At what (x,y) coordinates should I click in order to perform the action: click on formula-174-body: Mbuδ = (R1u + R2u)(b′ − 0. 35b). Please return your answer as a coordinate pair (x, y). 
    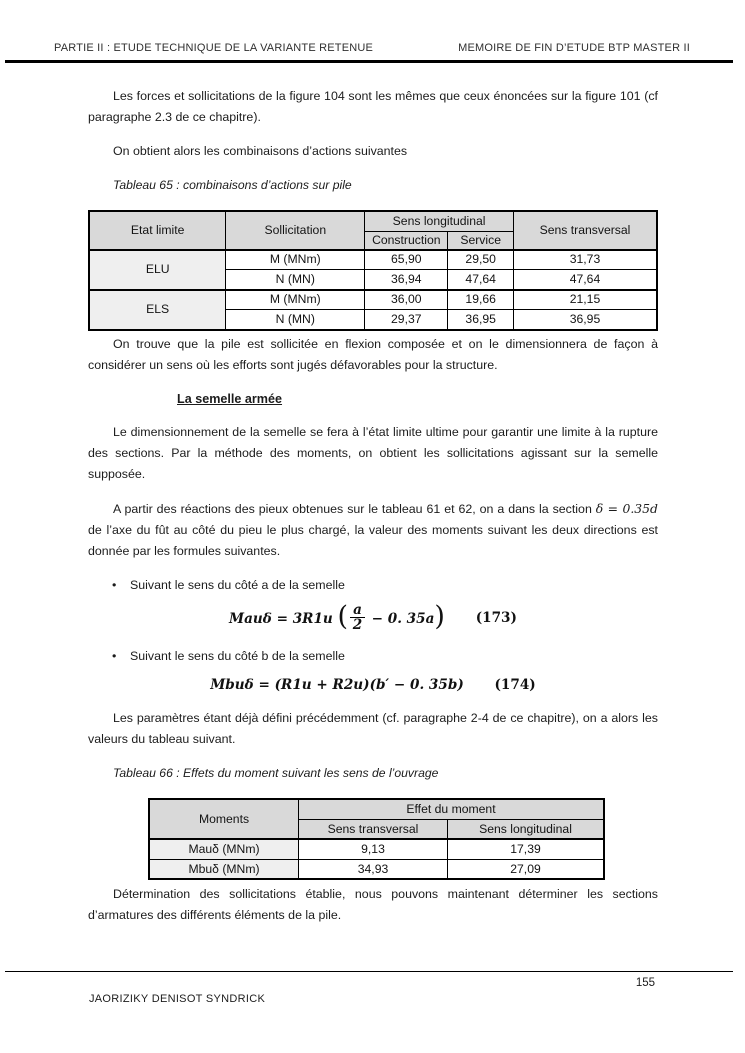
    Looking at the image, I should click on (337, 685).